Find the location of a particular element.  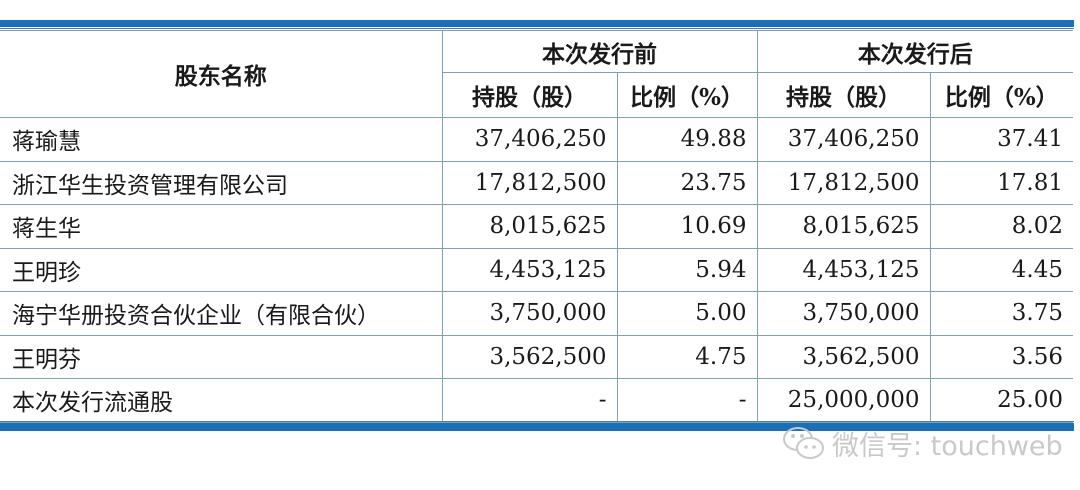

before-shares-cell: 3,562,500 is located at coordinates (529, 356).